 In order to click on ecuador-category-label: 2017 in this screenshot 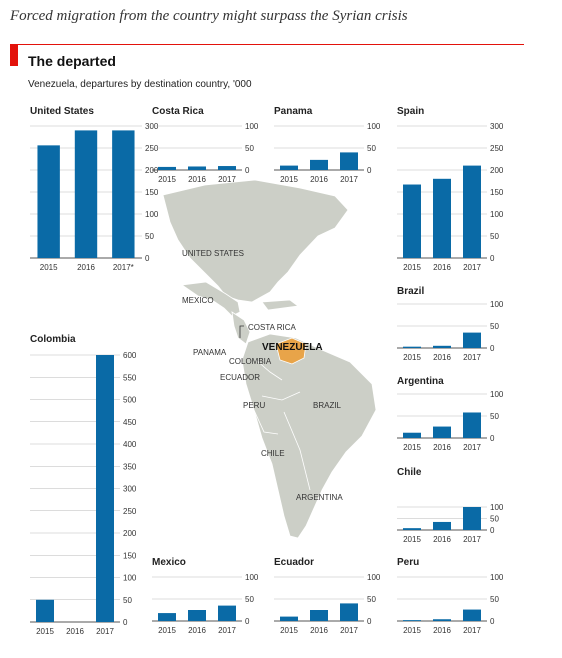, I will do `click(349, 630)`.